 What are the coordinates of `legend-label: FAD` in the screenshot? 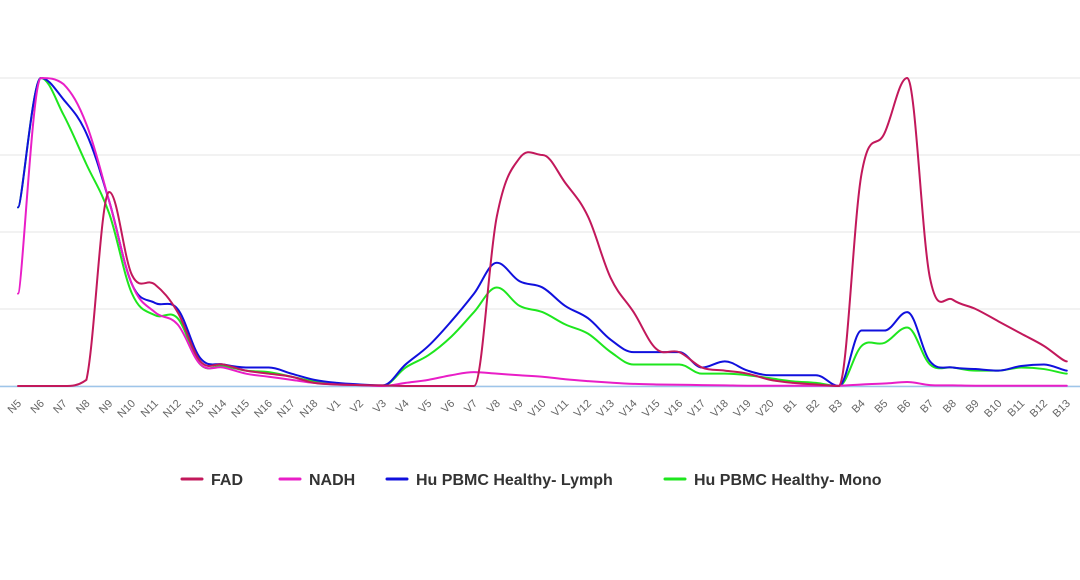 It's located at (227, 480).